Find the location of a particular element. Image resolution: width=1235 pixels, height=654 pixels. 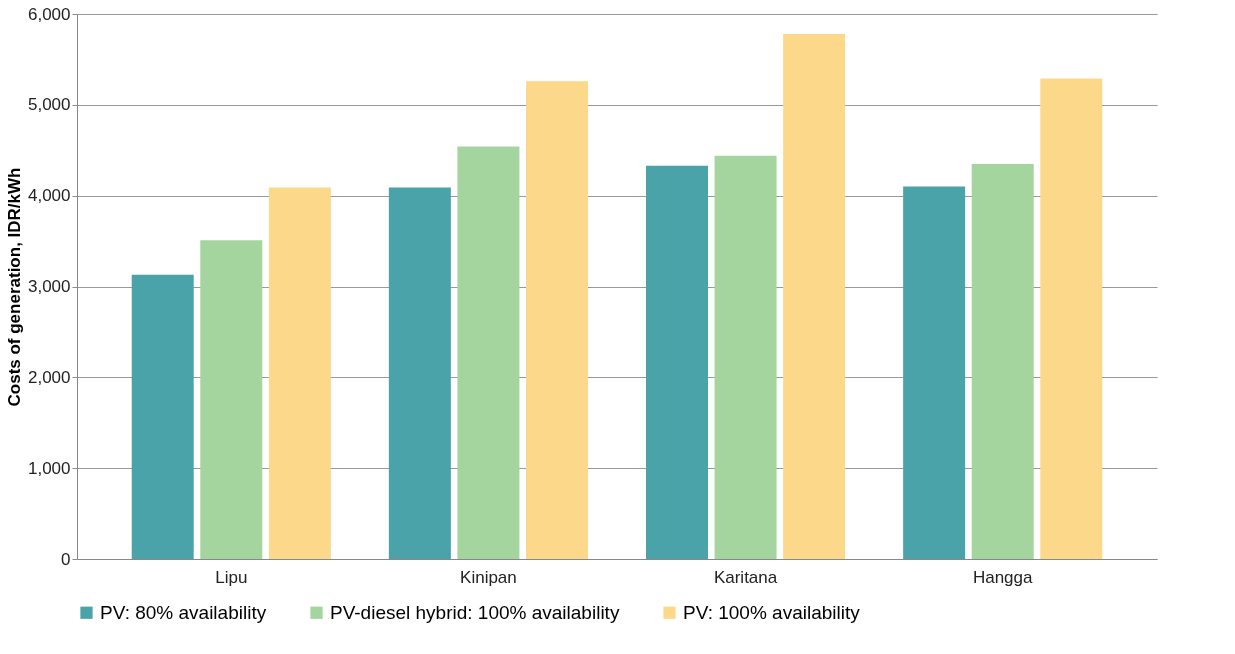

x-tick-label: Kinipan is located at coordinates (488, 577).